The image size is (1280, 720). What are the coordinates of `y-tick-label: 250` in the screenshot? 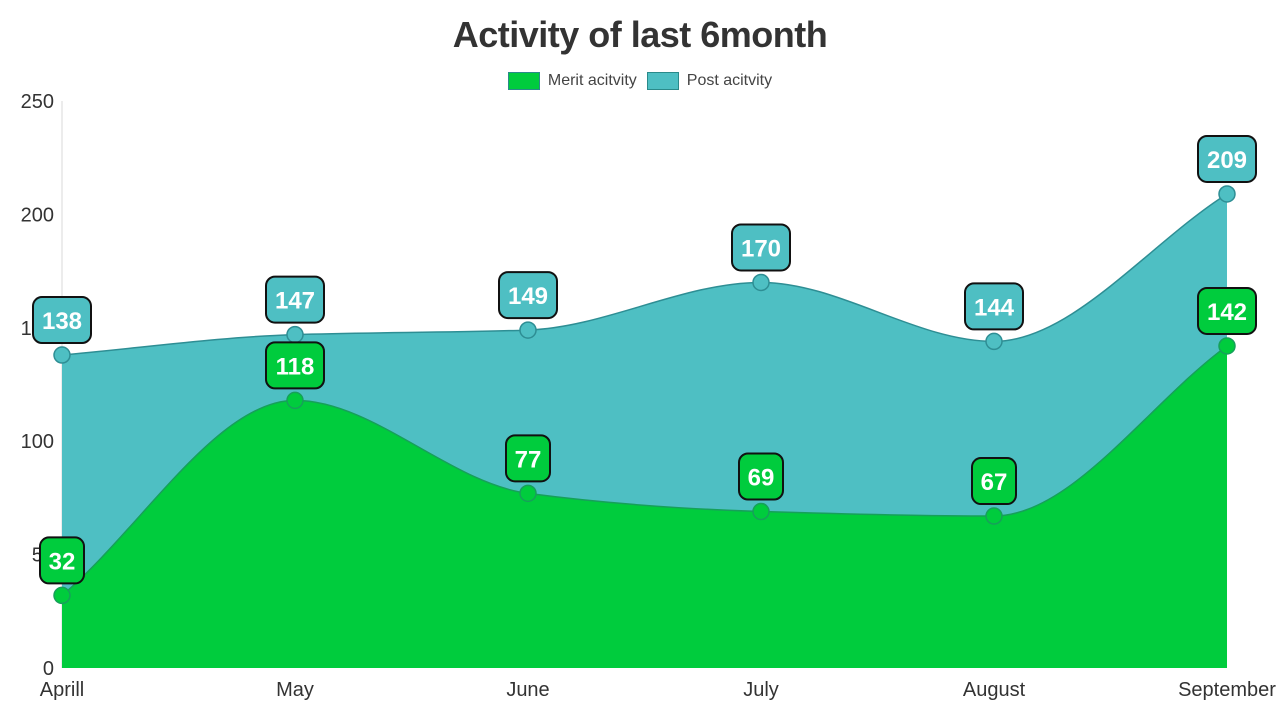 It's located at (37, 102).